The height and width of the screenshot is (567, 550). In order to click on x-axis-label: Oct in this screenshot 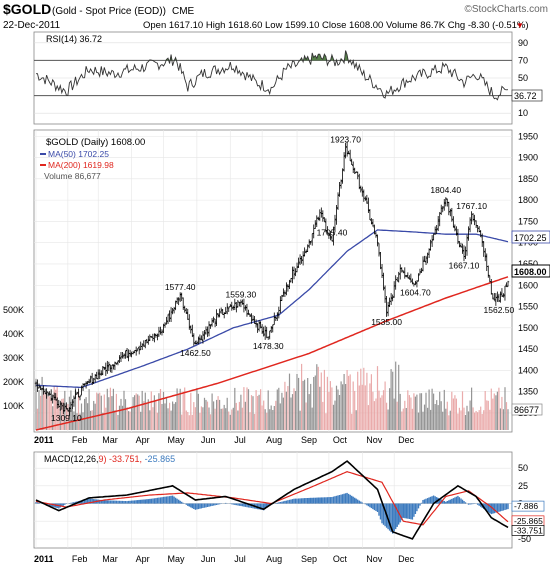, I will do `click(340, 440)`.